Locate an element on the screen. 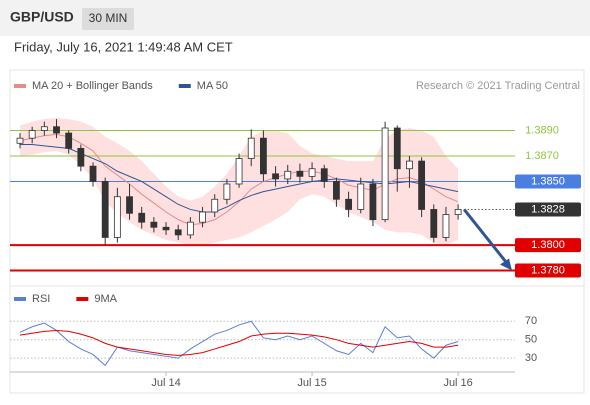  legend-label: RSI is located at coordinates (41, 299).